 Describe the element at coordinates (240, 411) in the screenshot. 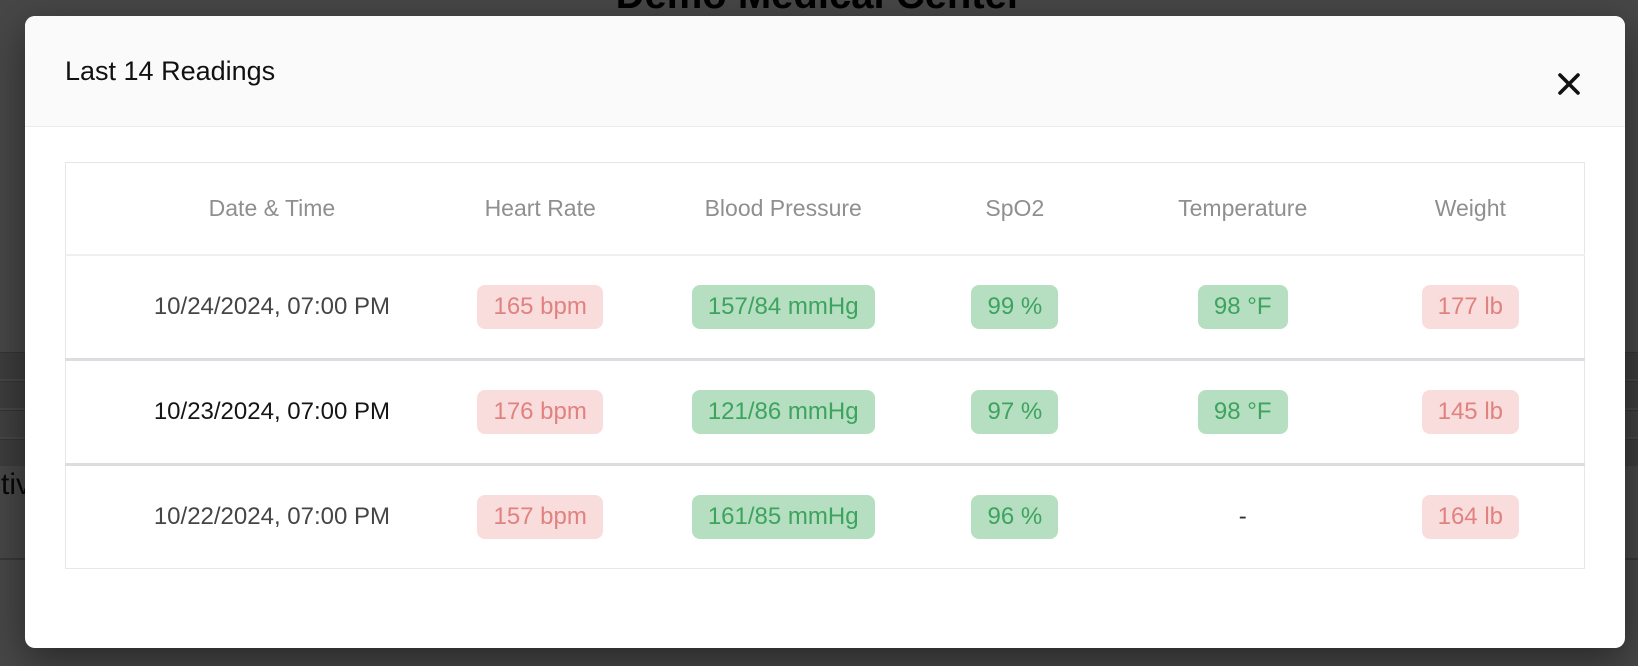

I see `cell-datetime: 10/23/2024, 07:00 PM` at that location.